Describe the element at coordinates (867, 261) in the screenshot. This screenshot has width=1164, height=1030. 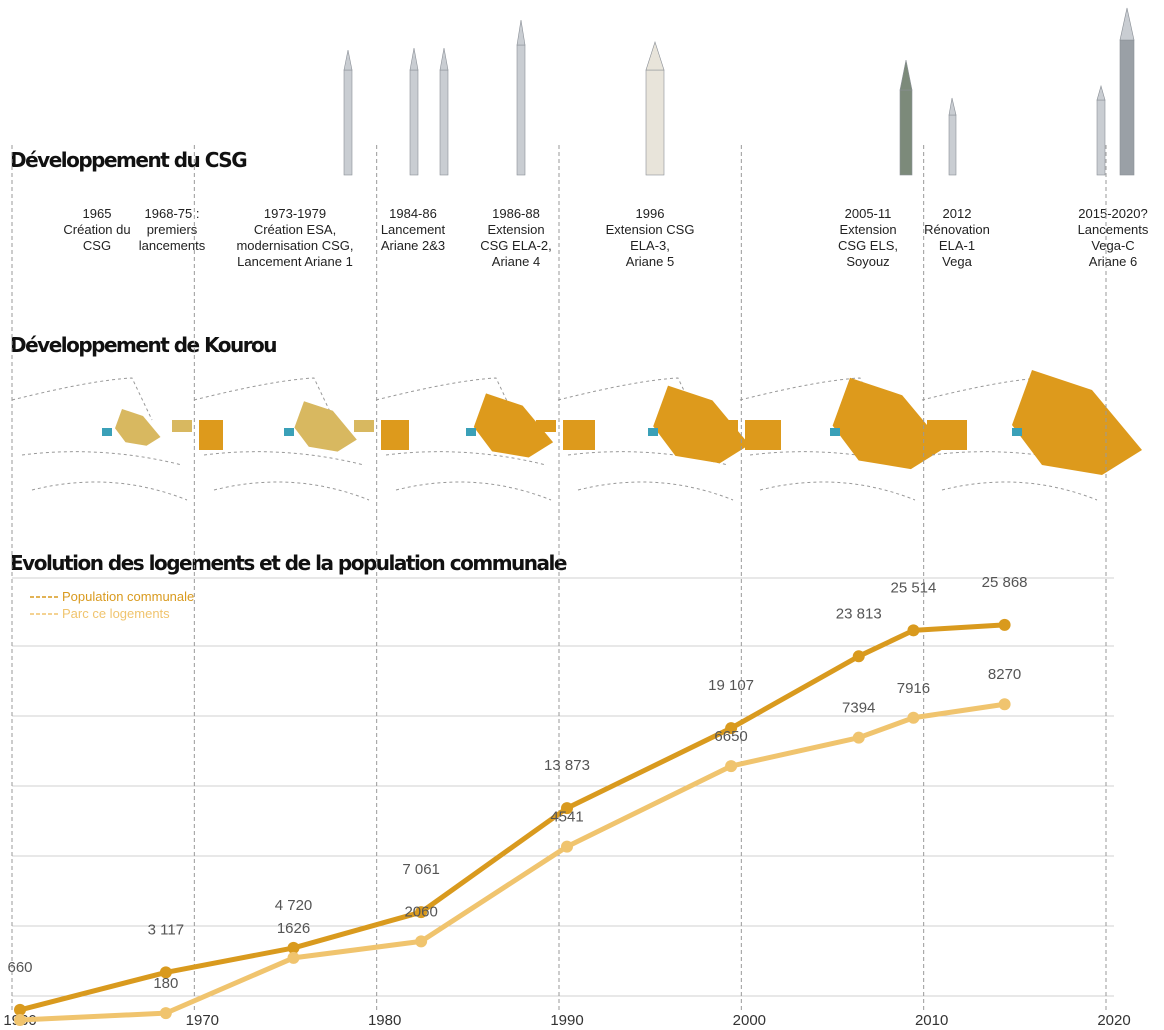
I see `event-text: Soyouz` at that location.